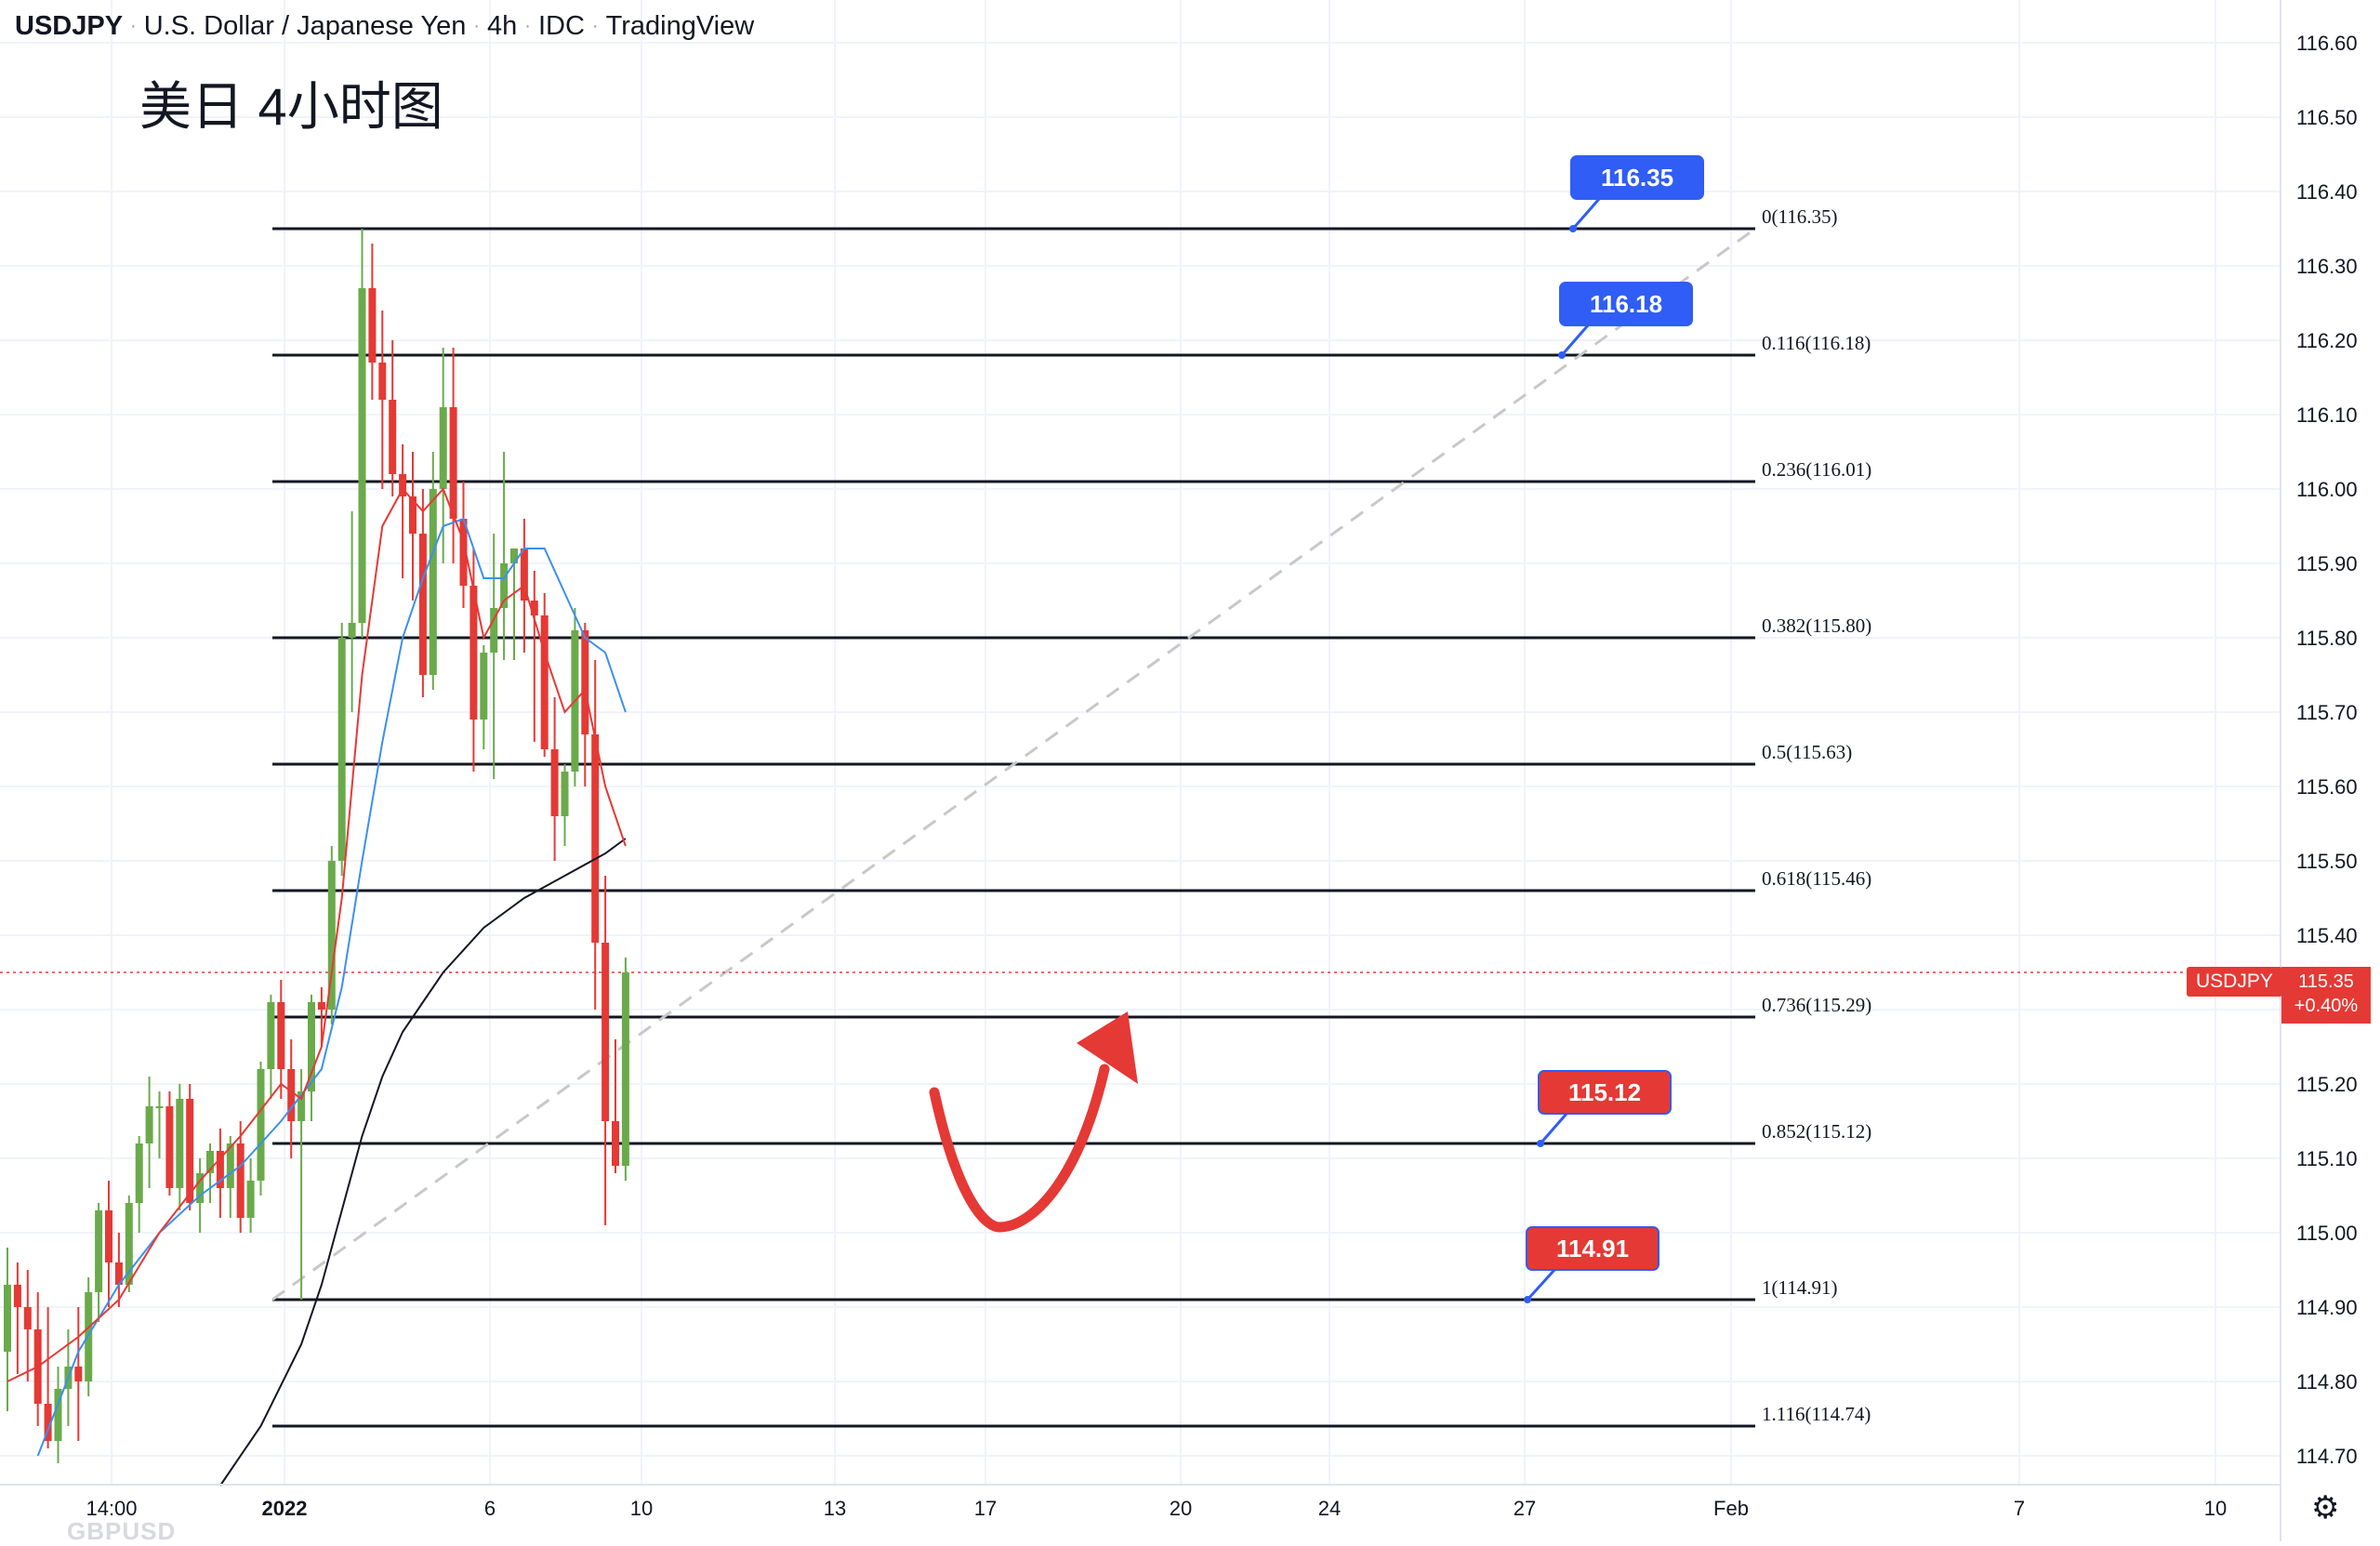  I want to click on time-tick-label: 20, so click(1181, 1508).